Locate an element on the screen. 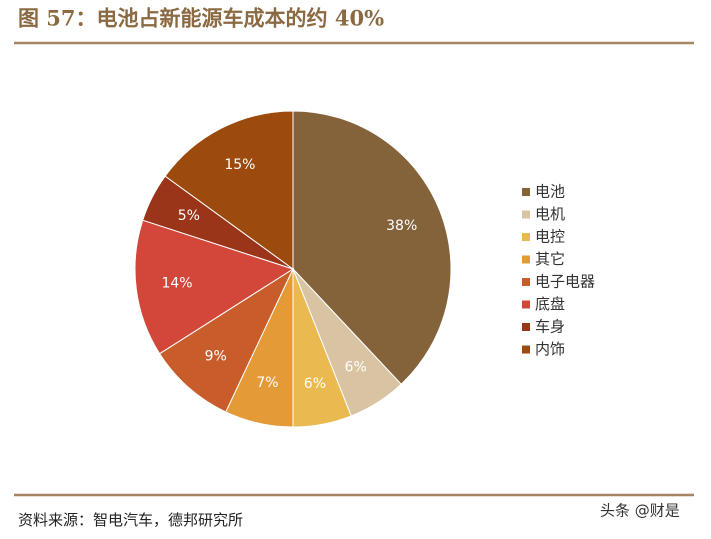 This screenshot has width=711, height=539. data-label: 15% is located at coordinates (239, 165).